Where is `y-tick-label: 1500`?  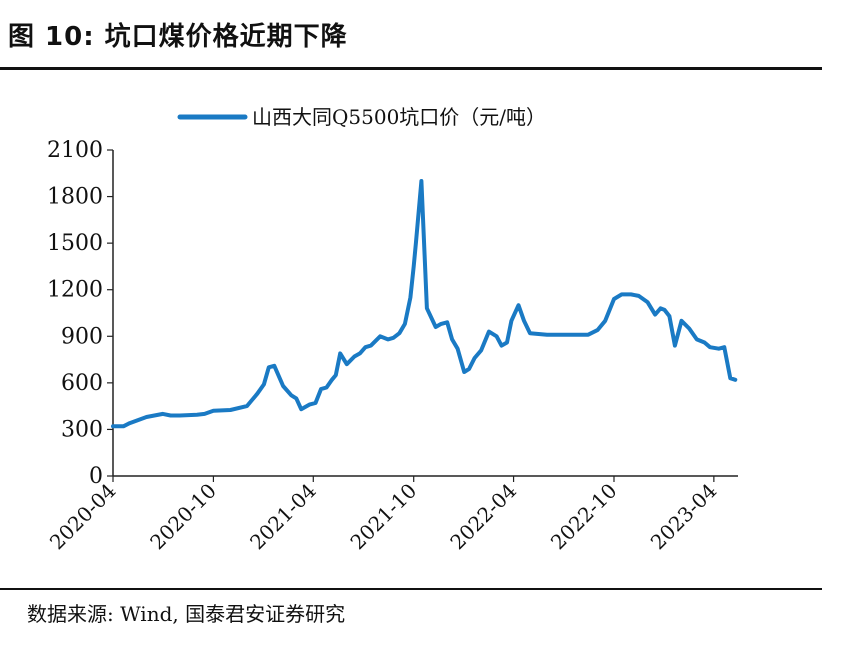 y-tick-label: 1500 is located at coordinates (75, 243).